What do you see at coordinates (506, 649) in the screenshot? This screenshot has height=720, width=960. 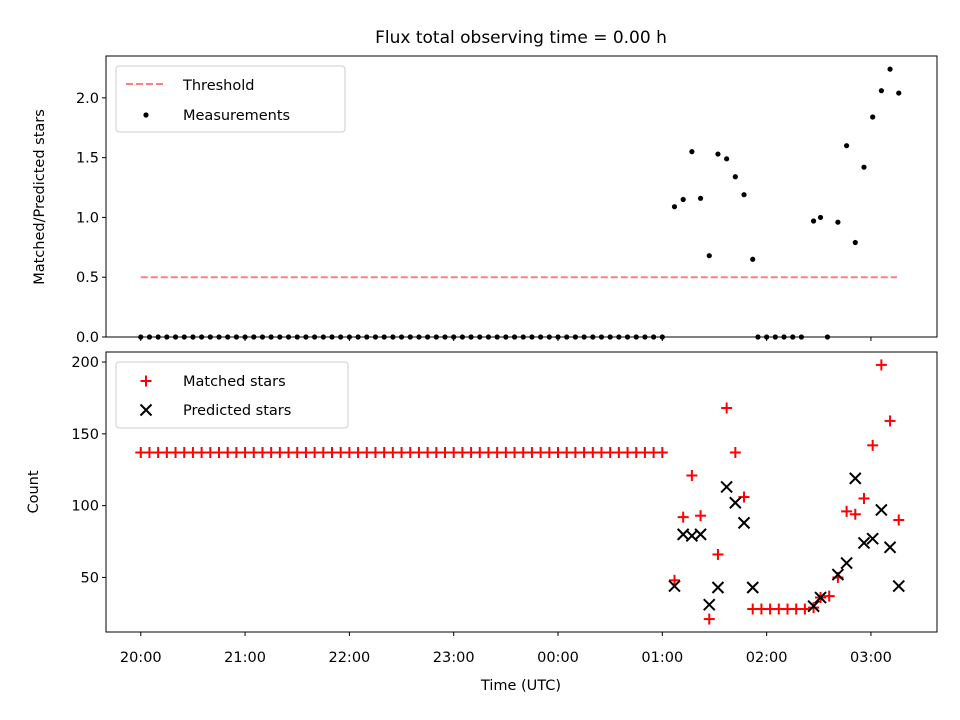 I see `count-x-axis: 20:00 21:00 22:00 23:00 00:00 01:00 02:00 03:00` at bounding box center [506, 649].